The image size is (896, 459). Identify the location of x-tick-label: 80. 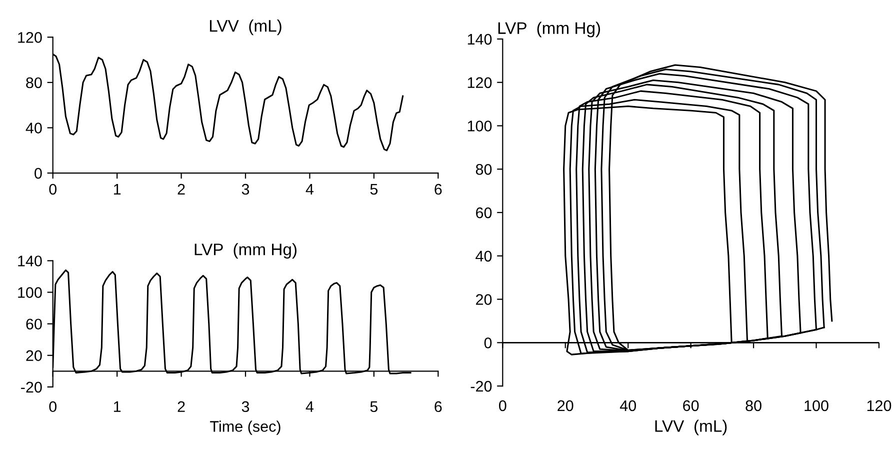
(754, 406).